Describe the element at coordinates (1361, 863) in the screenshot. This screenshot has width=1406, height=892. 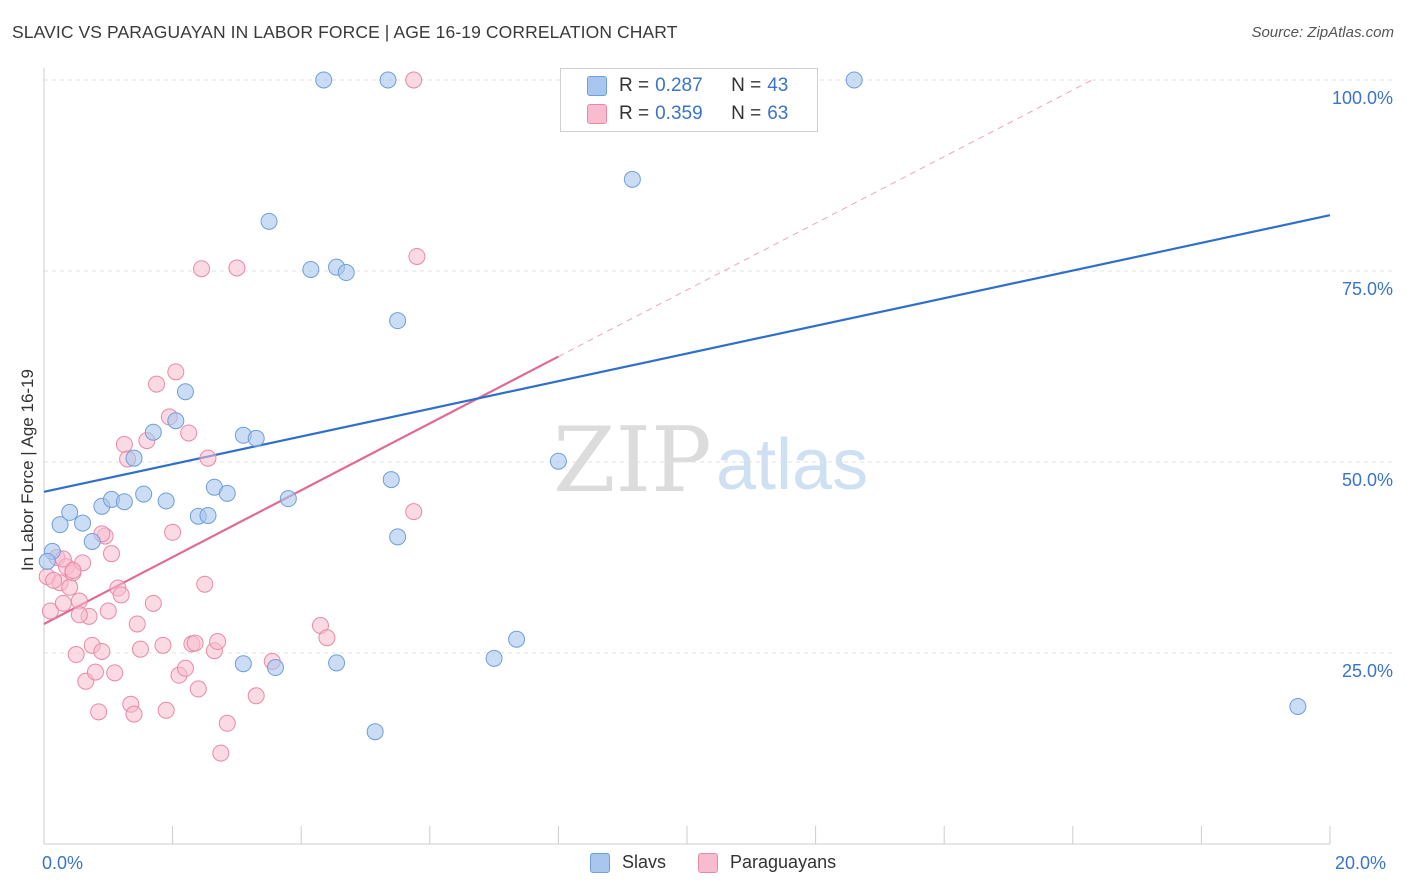
I see `x-tick-label-max: 20.0%` at that location.